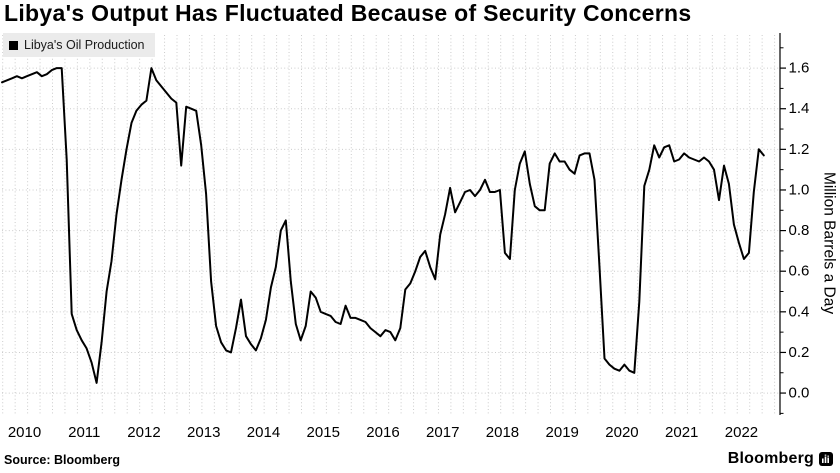  Describe the element at coordinates (323, 432) in the screenshot. I see `x-axis-year-label: 2015` at that location.